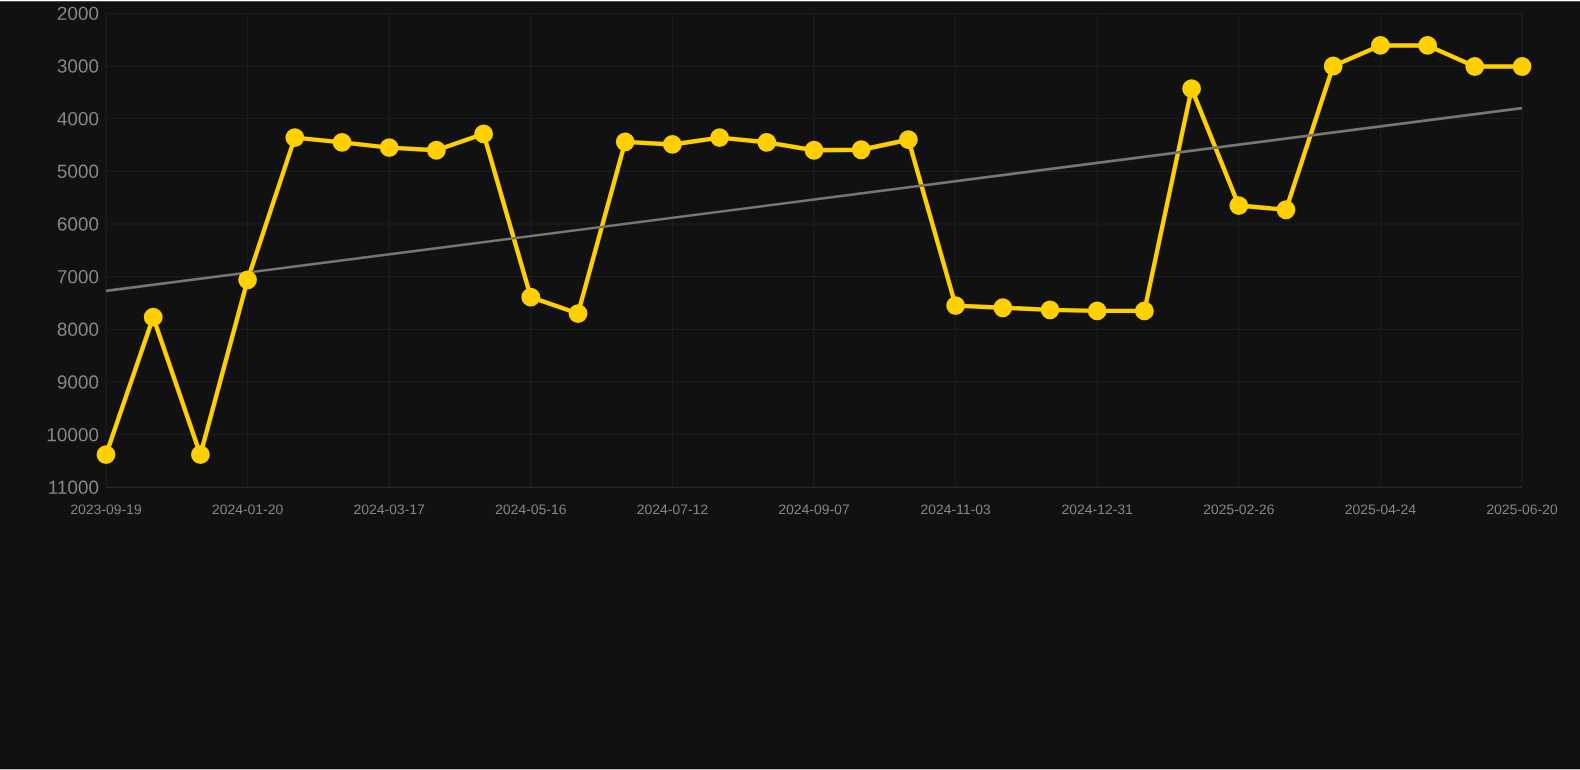  What do you see at coordinates (78, 329) in the screenshot?
I see `y-tick-label: 8000` at bounding box center [78, 329].